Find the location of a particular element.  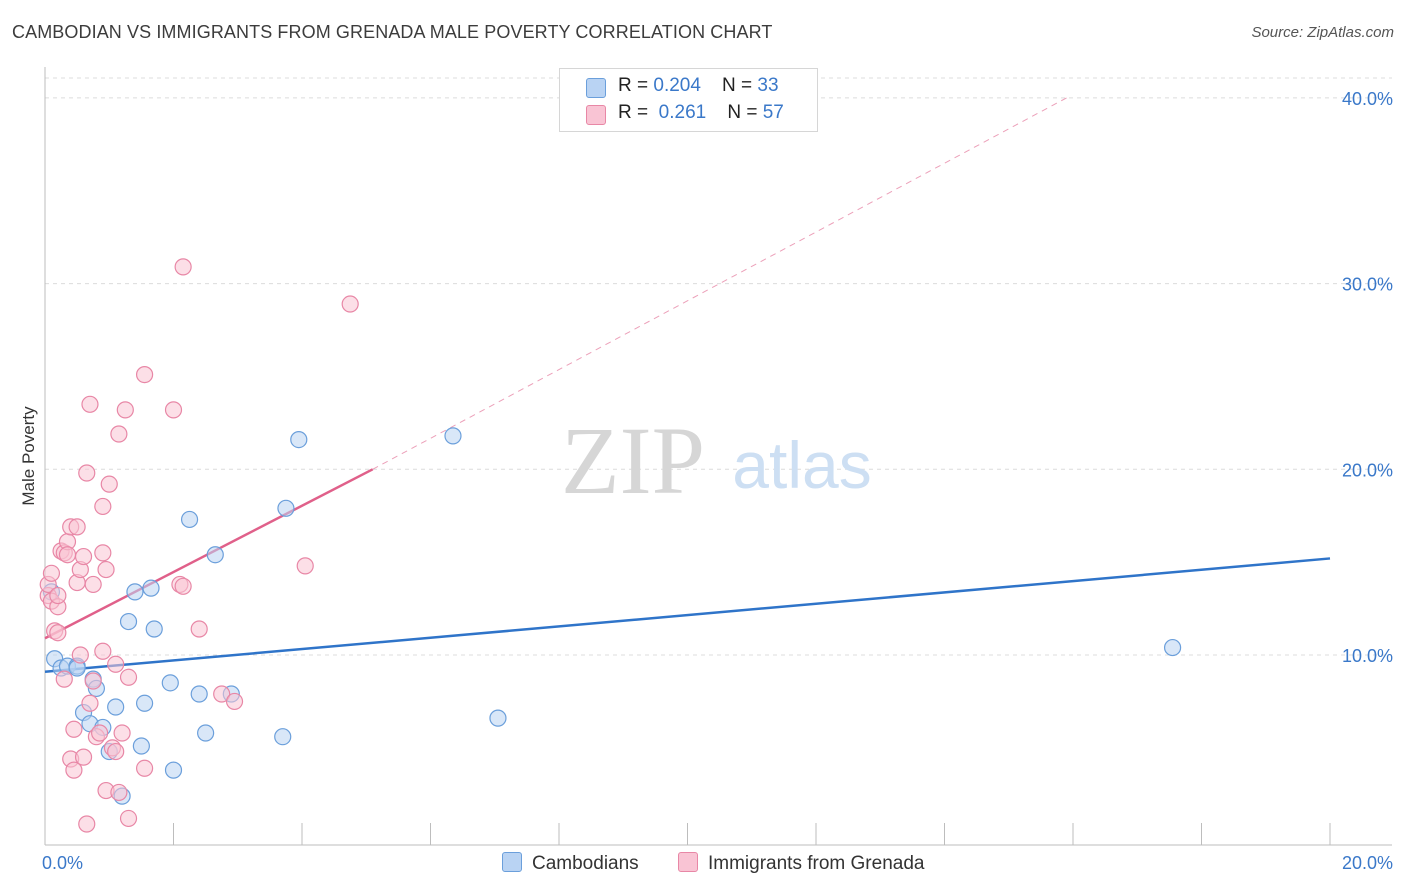

legend-n-value: 57 is located at coordinates (773, 112).